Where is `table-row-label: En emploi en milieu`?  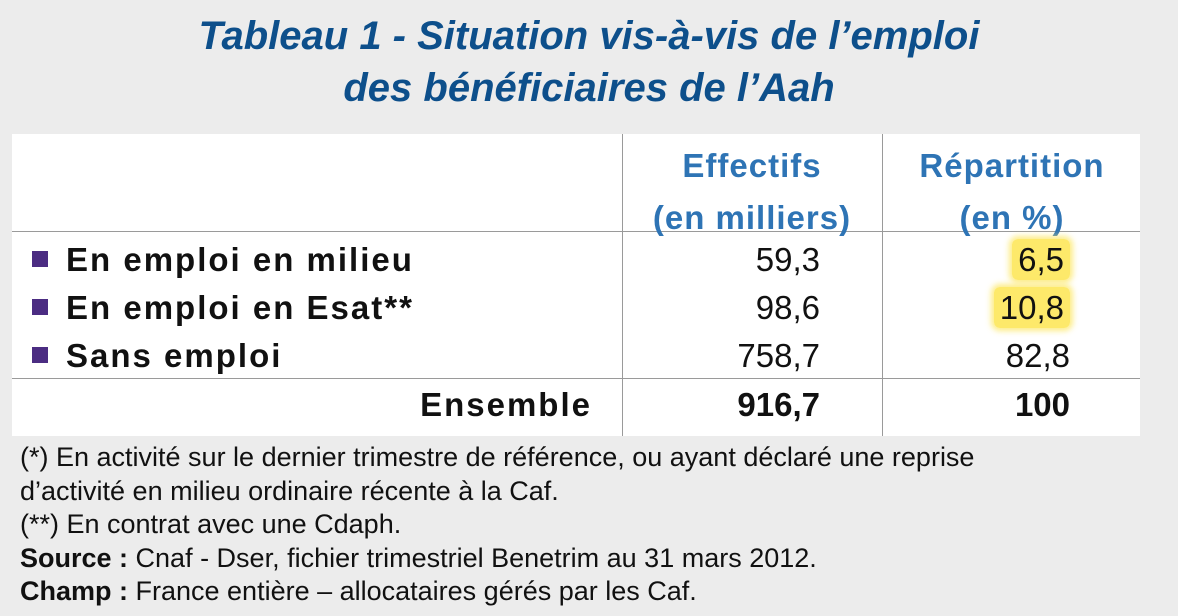
table-row-label: En emploi en milieu is located at coordinates (223, 260).